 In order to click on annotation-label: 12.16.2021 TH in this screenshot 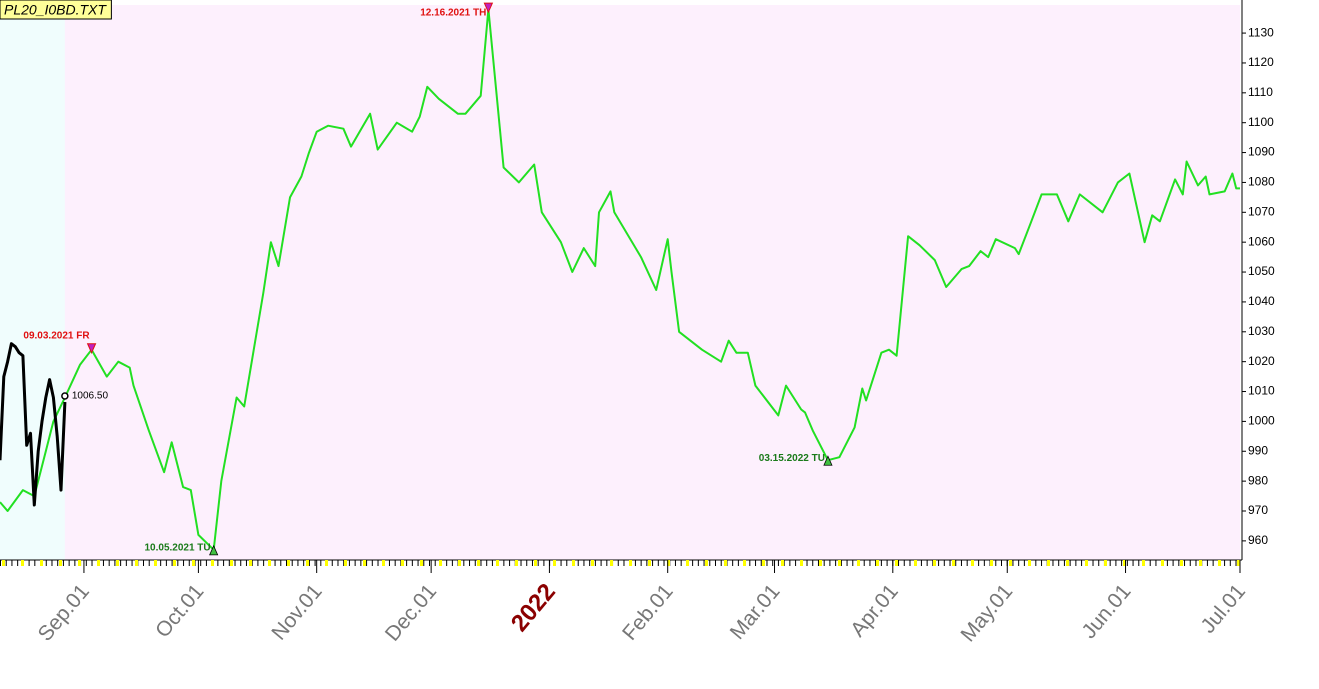, I will do `click(453, 13)`.